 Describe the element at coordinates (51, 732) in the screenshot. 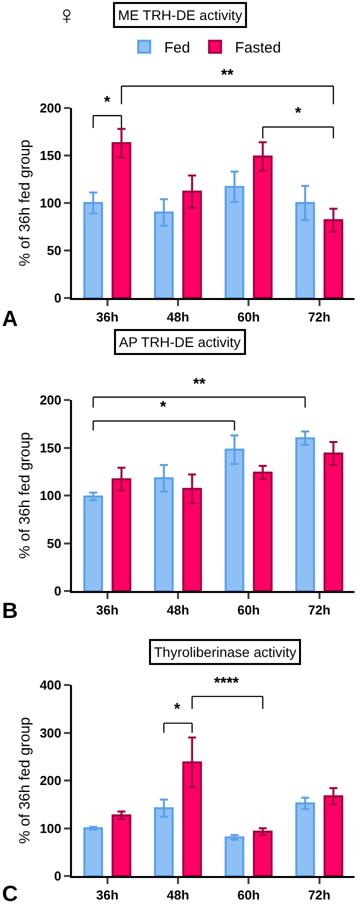

I see `y-tick-label: 300` at that location.